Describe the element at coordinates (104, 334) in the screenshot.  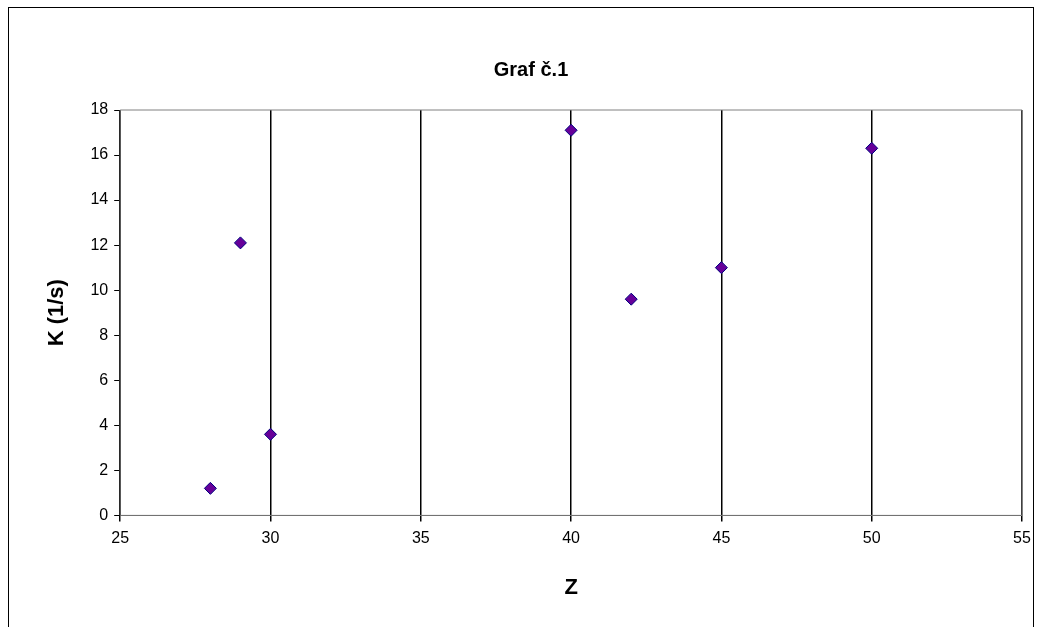
I see `y-tick-label: 8` at that location.